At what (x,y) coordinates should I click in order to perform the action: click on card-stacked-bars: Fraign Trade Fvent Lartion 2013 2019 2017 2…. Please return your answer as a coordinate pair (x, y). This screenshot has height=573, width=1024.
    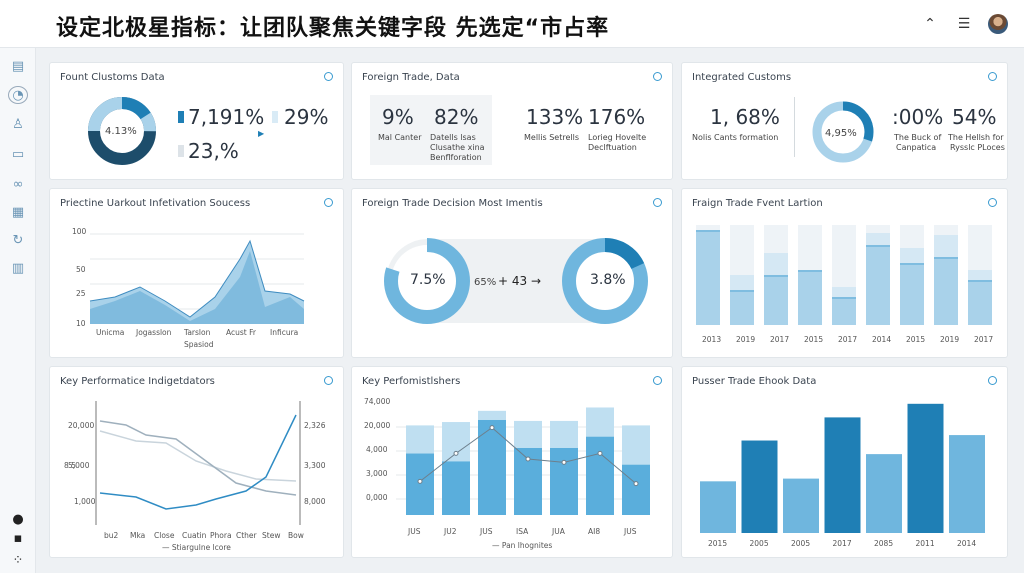
    Looking at the image, I should click on (844, 273).